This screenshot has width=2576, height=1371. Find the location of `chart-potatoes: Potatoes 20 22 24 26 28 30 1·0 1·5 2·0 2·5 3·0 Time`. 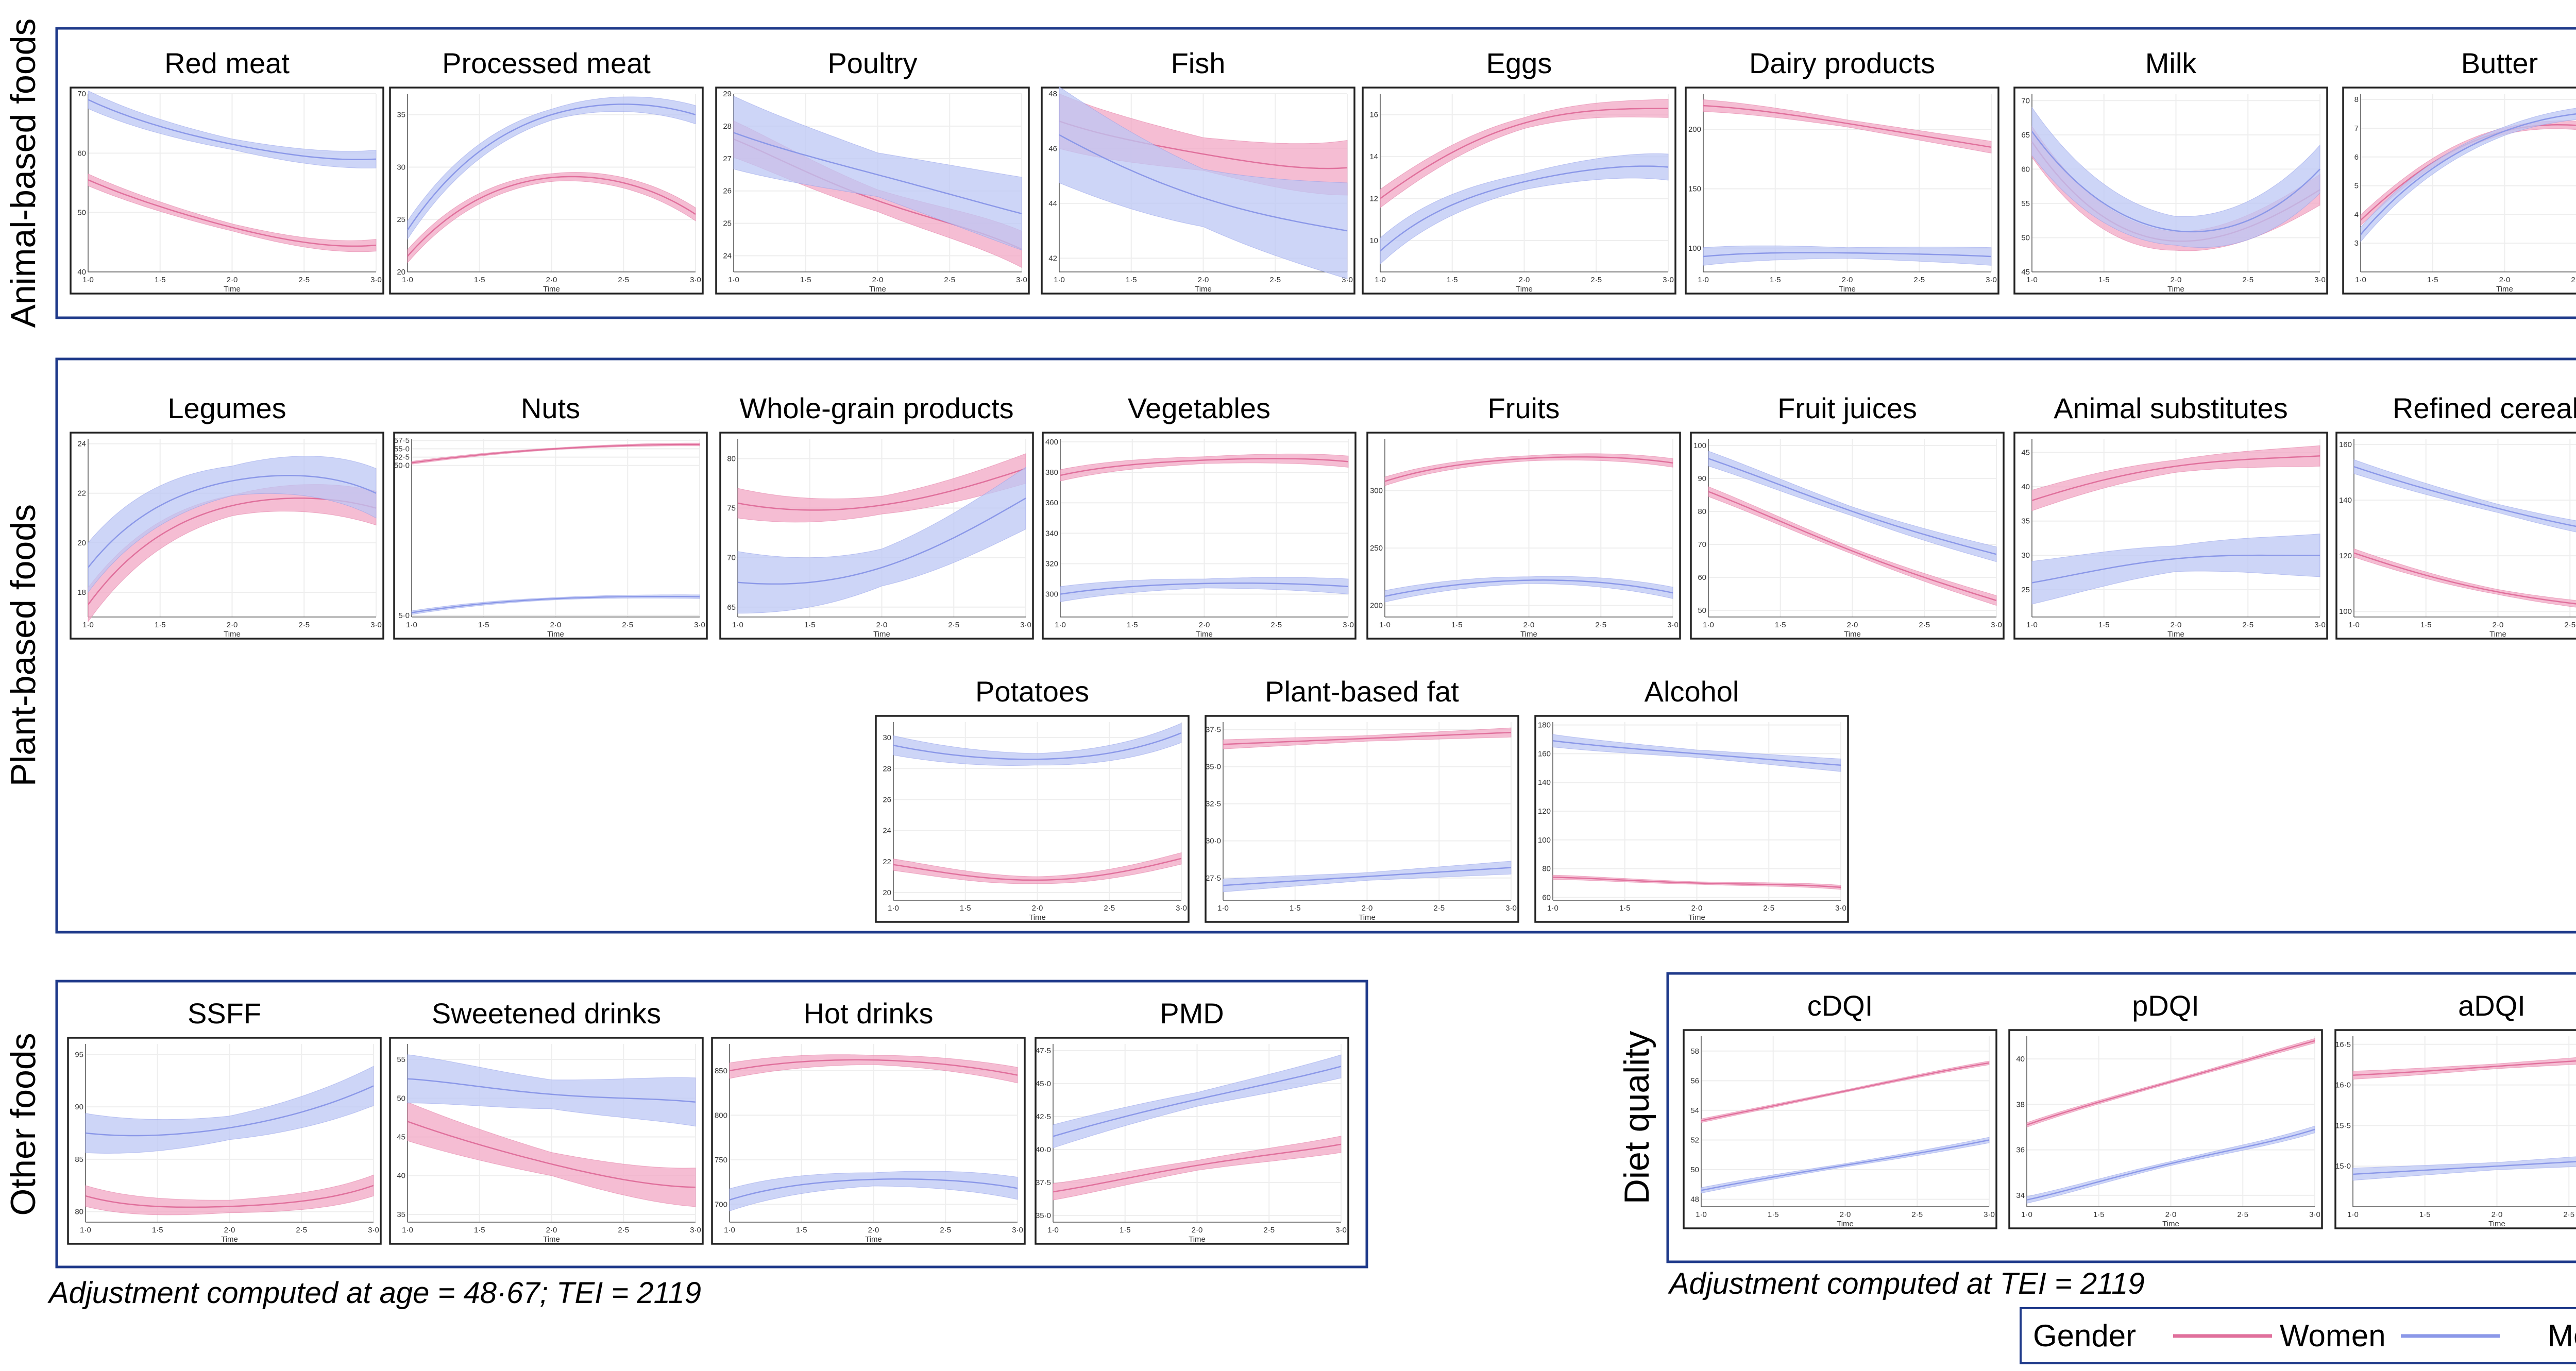

chart-potatoes: Potatoes 20 22 24 26 28 30 1·0 1·5 2·0 2·5 3·0 Time is located at coordinates (1032, 799).